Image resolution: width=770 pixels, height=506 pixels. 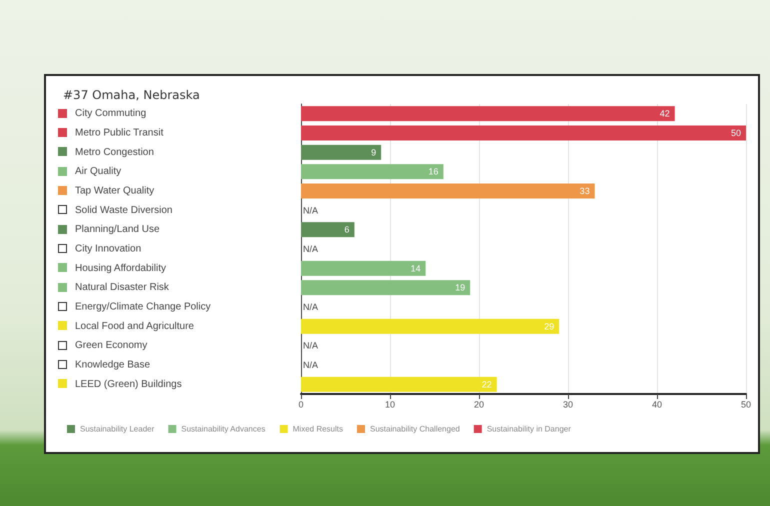 I want to click on data-label: 42, so click(x=665, y=113).